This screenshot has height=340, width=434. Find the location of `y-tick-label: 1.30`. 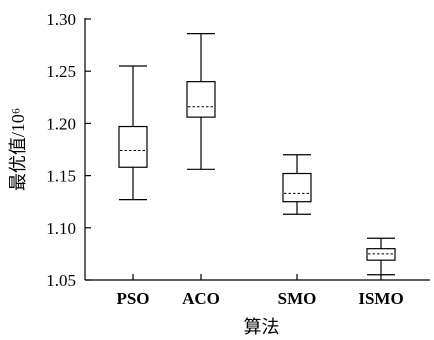

y-tick-label: 1.30 is located at coordinates (61, 19).